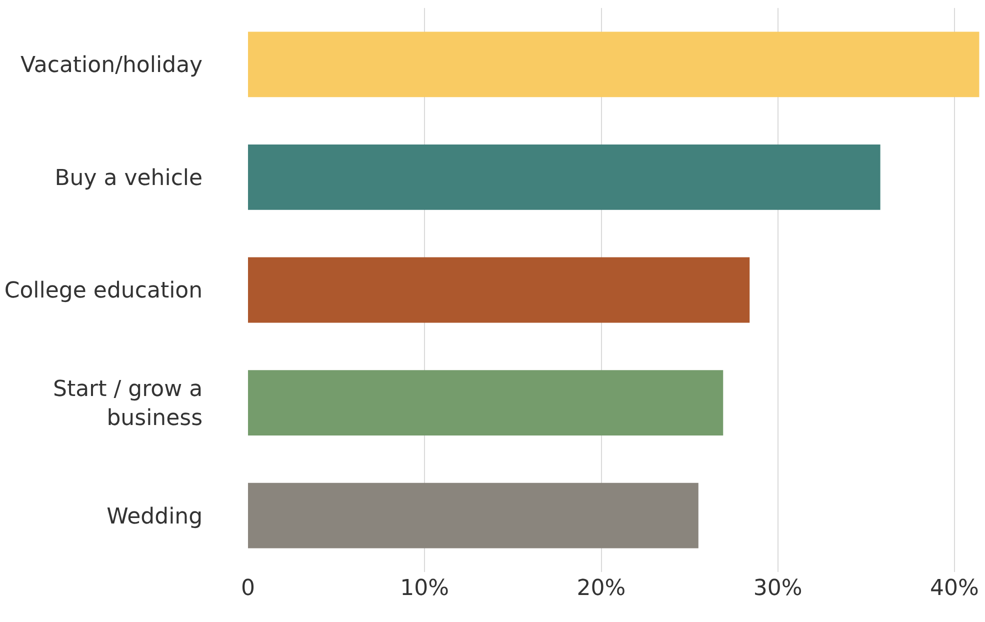  What do you see at coordinates (128, 178) in the screenshot?
I see `y-tick-label: Buy a vehicle` at bounding box center [128, 178].